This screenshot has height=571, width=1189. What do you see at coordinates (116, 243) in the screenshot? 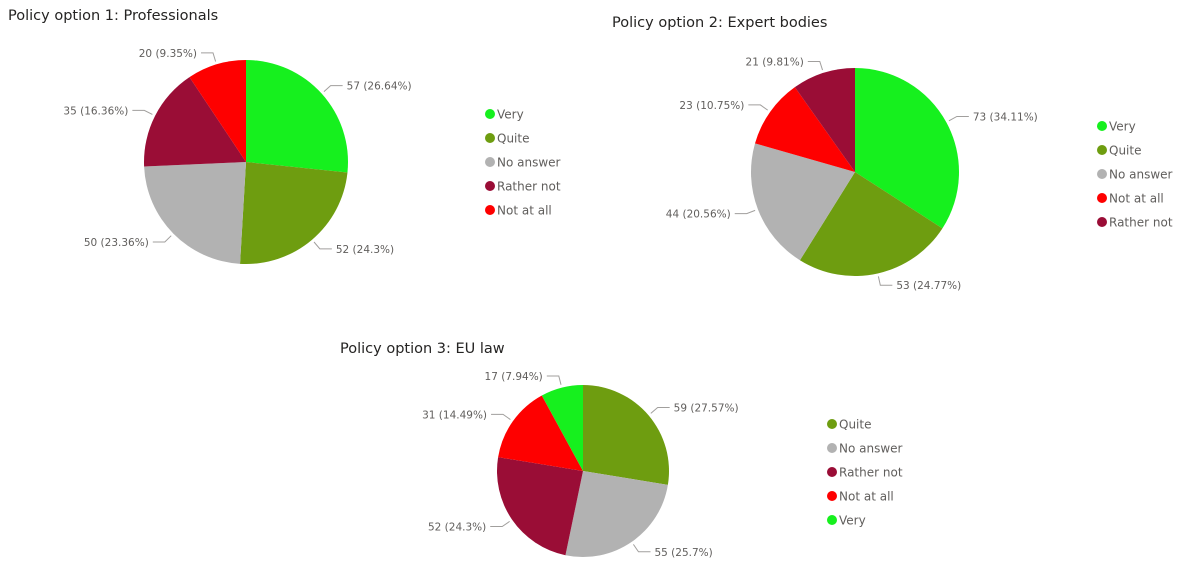
I see `data-label: 50 (23.36%)` at bounding box center [116, 243].